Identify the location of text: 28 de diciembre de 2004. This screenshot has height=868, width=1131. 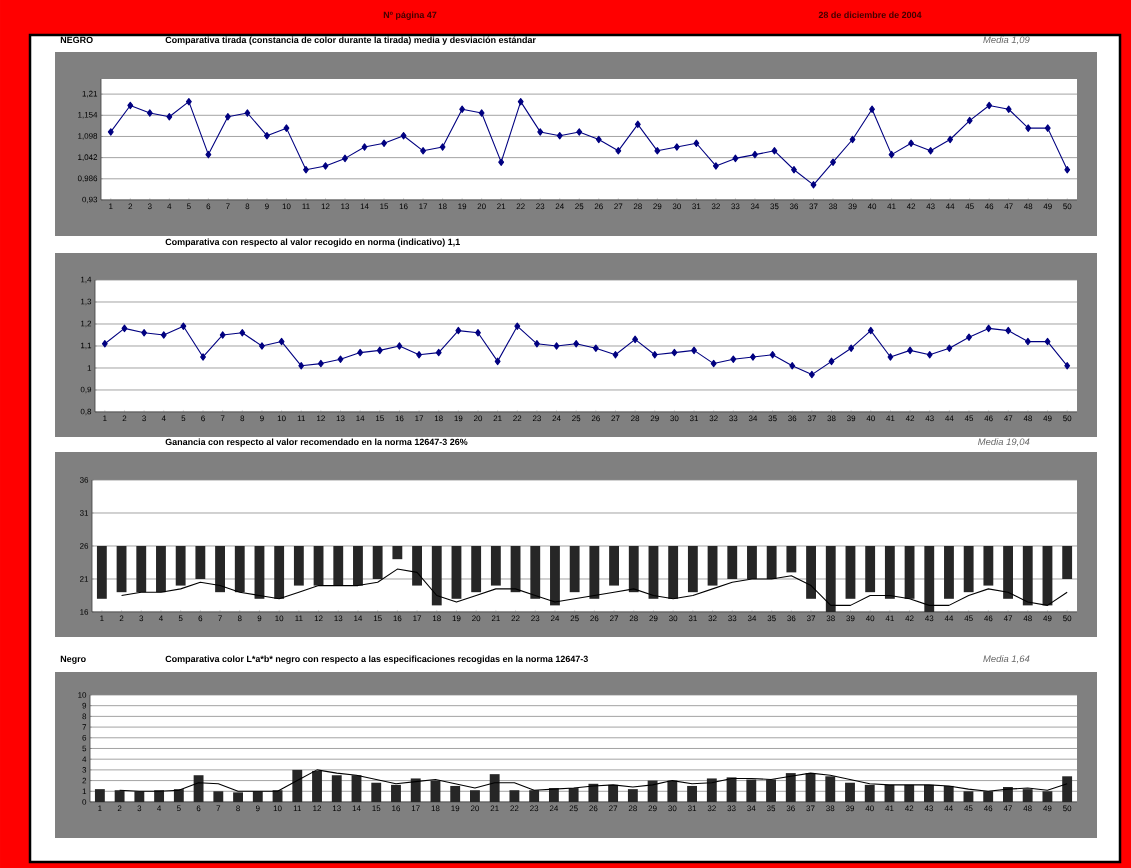
(870, 15).